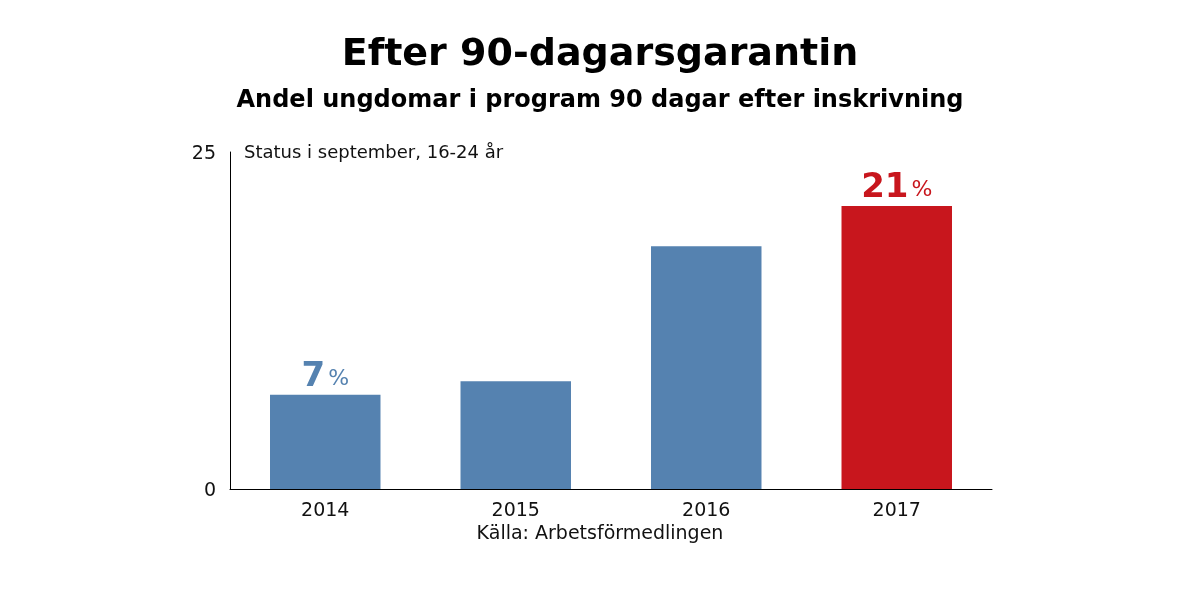 The image size is (1200, 600). I want to click on y-tick-label: 0, so click(209, 489).